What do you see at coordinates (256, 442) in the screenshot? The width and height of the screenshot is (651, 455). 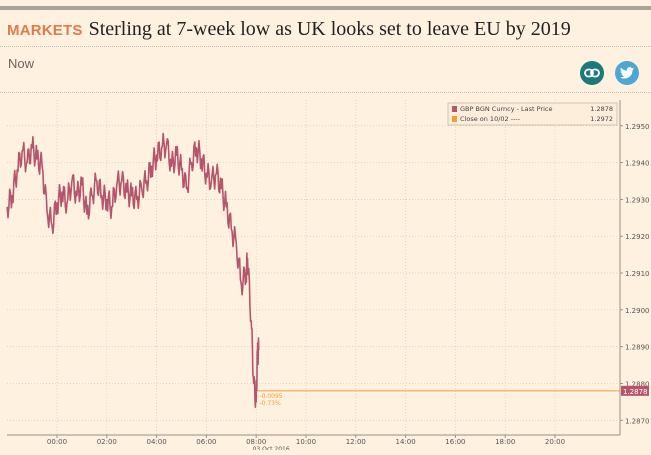 I see `x-tick-label: 08:00` at bounding box center [256, 442].